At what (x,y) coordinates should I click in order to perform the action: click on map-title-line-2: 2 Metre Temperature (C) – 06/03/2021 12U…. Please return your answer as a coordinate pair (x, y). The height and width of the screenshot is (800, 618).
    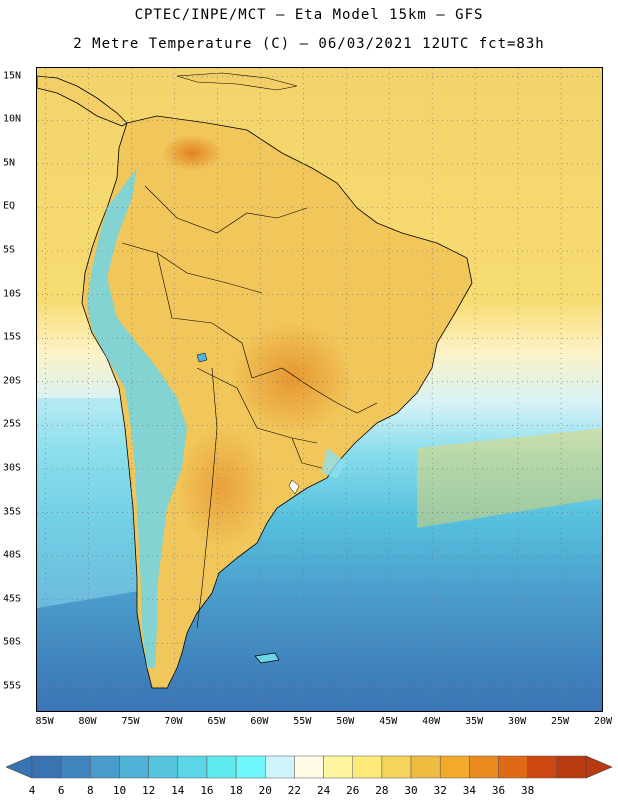
    Looking at the image, I should click on (309, 44).